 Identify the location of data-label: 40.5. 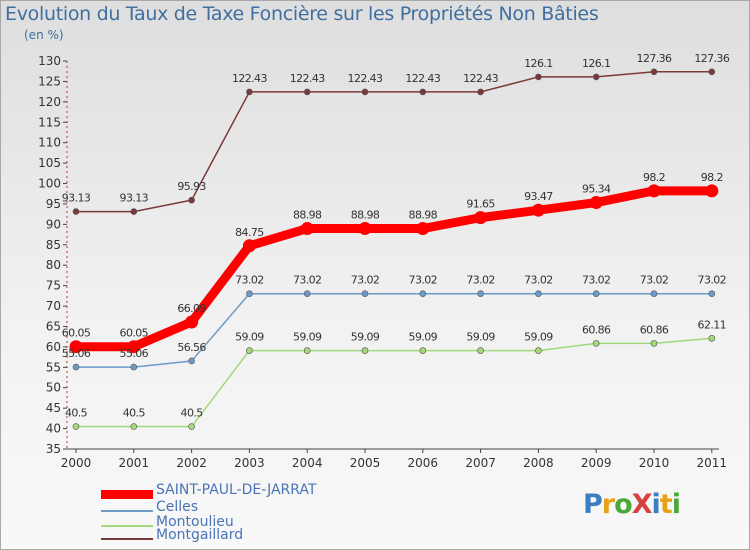
(76, 413).